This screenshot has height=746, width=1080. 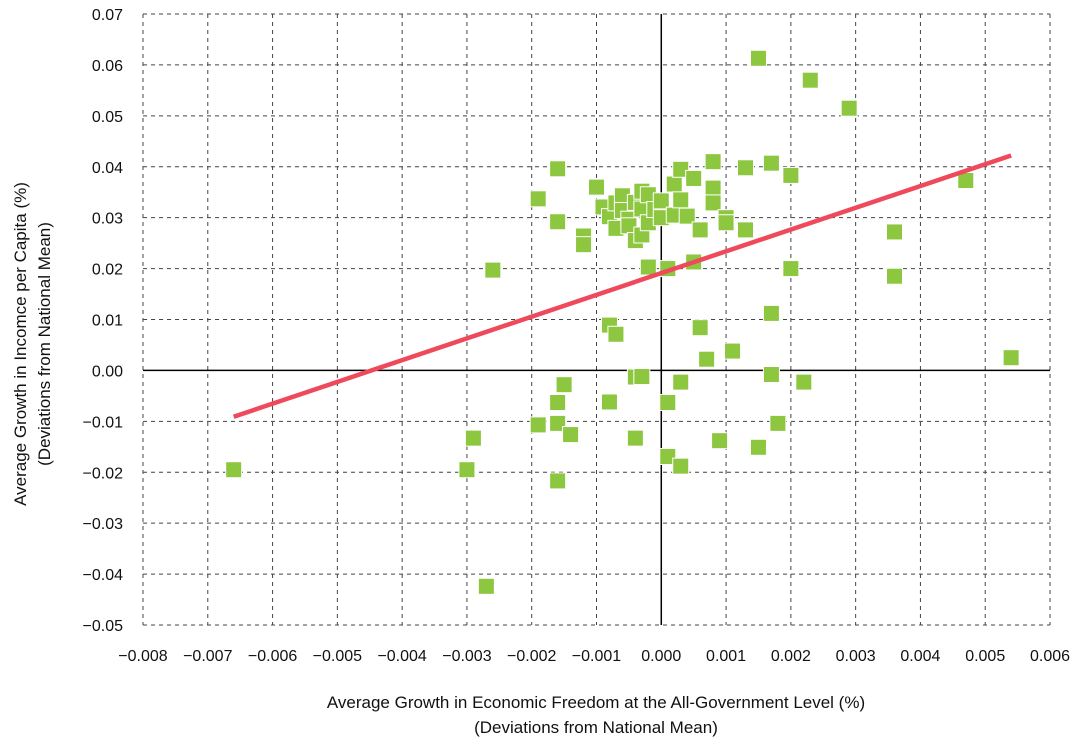 I want to click on x-tick-label: −0.002, so click(x=531, y=656).